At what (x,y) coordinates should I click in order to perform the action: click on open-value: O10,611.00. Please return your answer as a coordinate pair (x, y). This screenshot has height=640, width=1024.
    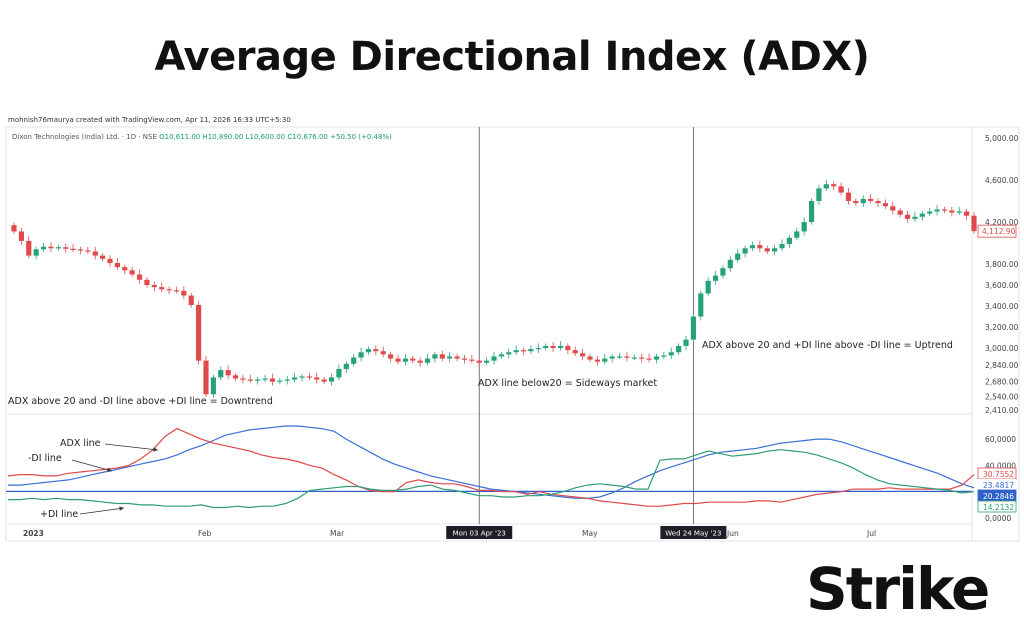
    Looking at the image, I should click on (180, 137).